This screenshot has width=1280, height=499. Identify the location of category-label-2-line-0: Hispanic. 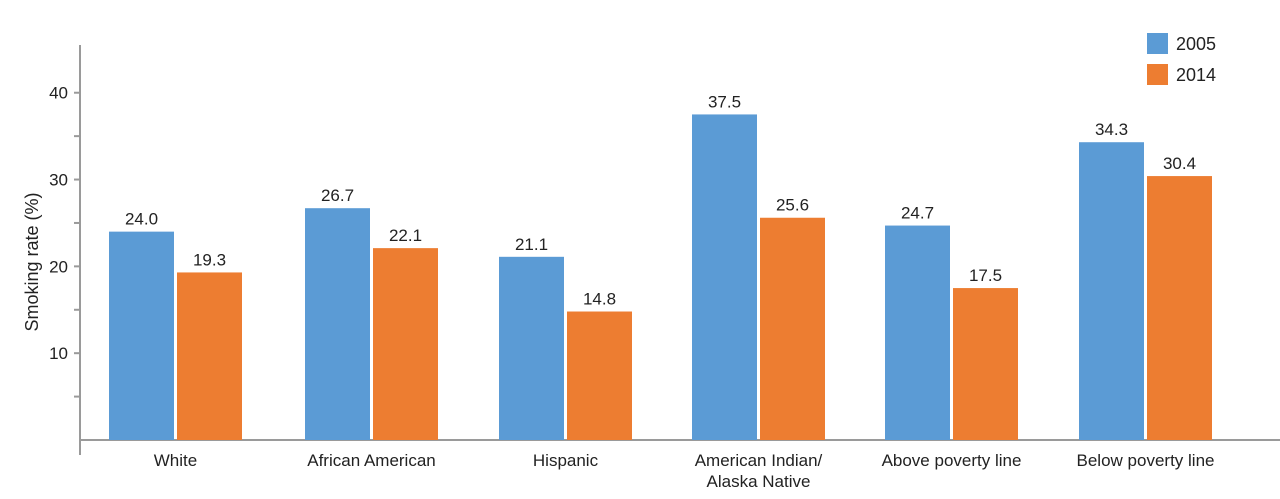
(566, 460).